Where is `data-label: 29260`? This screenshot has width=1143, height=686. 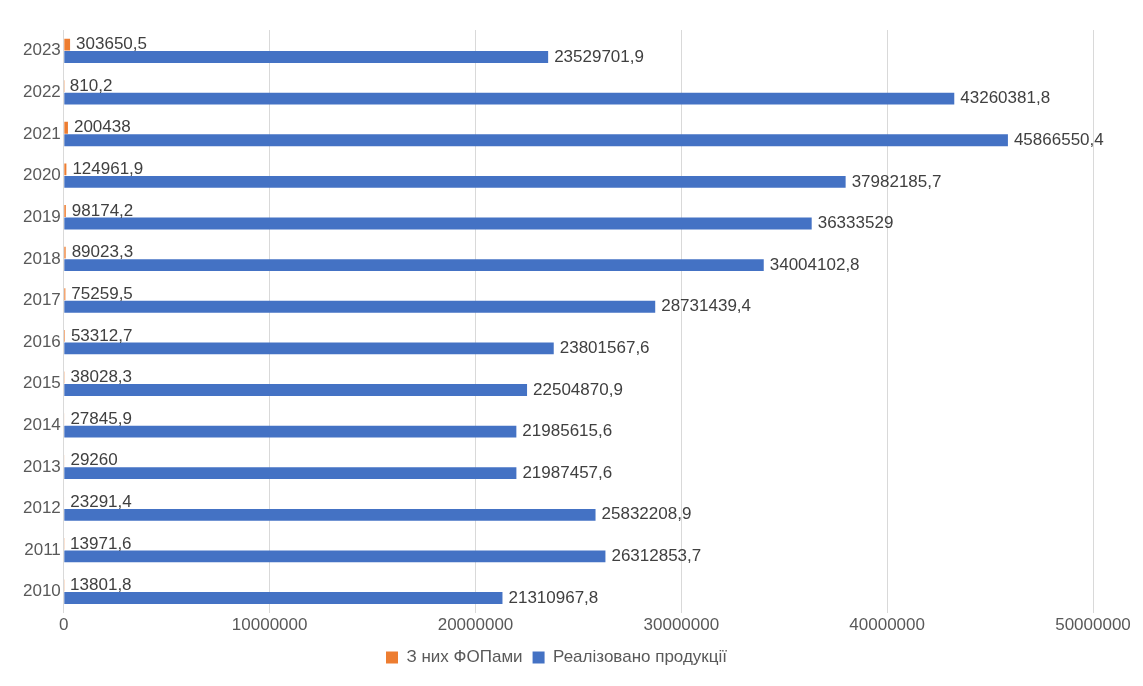 data-label: 29260 is located at coordinates (94, 460).